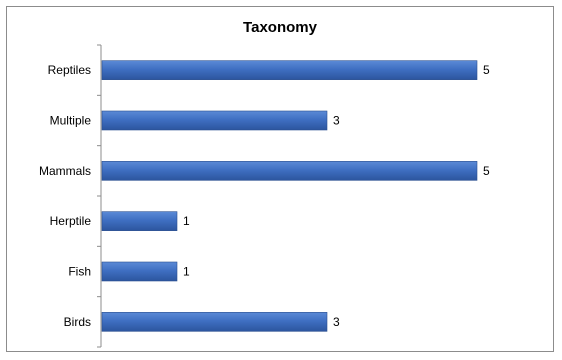  I want to click on chart-title: Taxonomy, so click(280, 27).